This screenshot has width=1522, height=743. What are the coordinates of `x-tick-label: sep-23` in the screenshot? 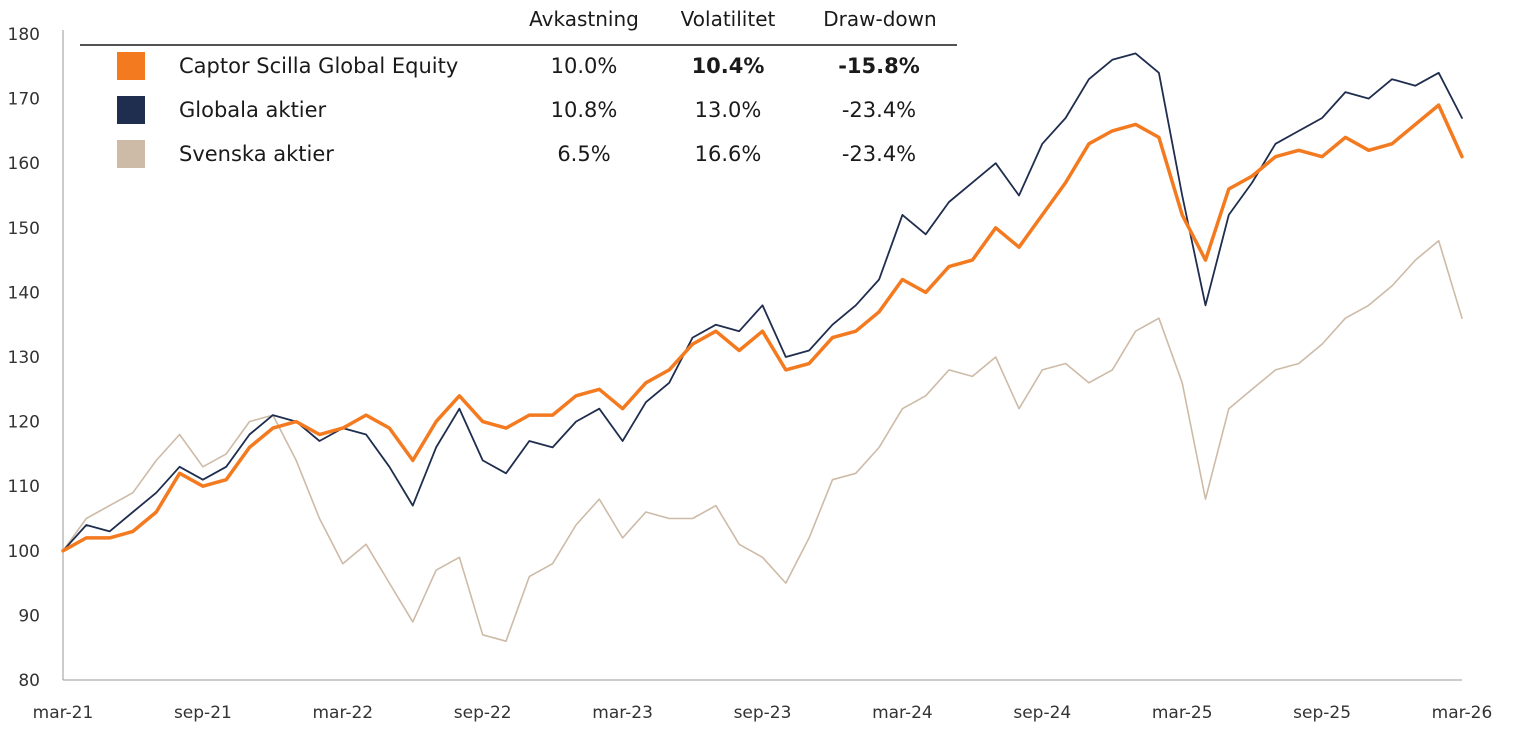 It's located at (763, 713).